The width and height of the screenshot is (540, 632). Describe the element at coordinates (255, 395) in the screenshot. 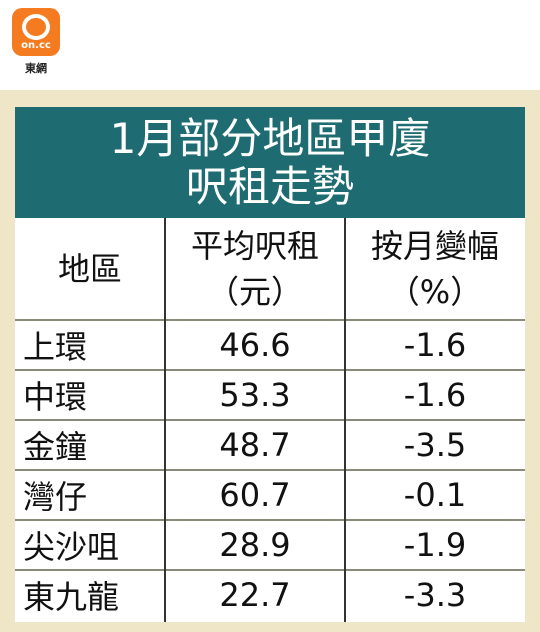

I see `value-cell: 53.3` at that location.